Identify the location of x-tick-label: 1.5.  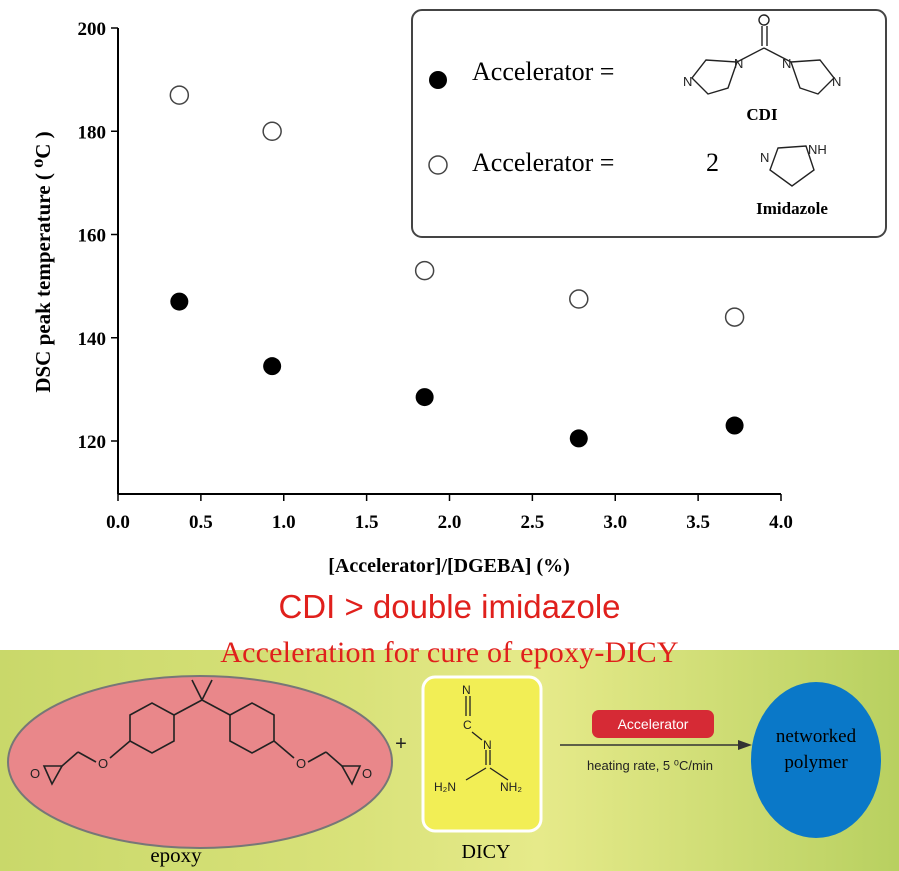
(367, 522).